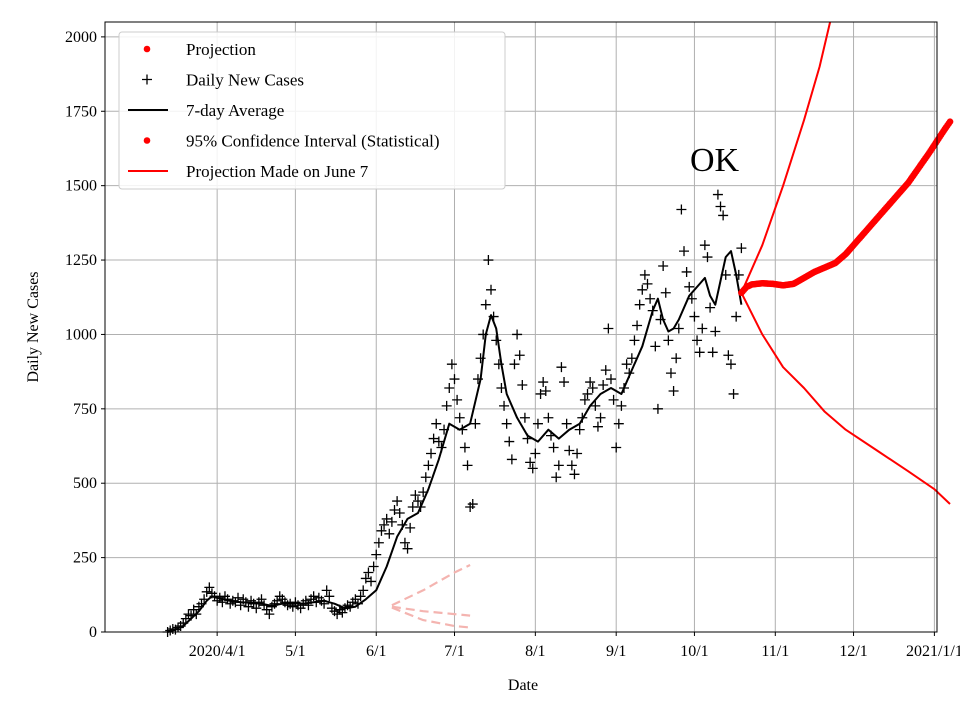 Image resolution: width=960 pixels, height=720 pixels. Describe the element at coordinates (85, 409) in the screenshot. I see `y-tick-label: 750` at that location.